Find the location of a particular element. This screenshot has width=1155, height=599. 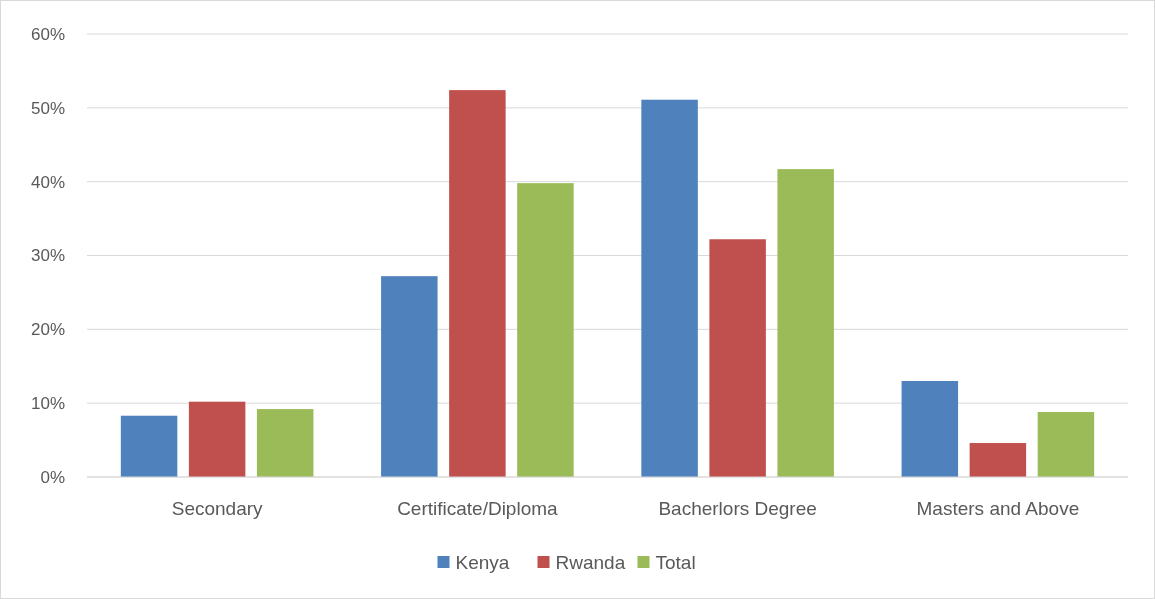

y-tick-label: 50% is located at coordinates (47, 108).